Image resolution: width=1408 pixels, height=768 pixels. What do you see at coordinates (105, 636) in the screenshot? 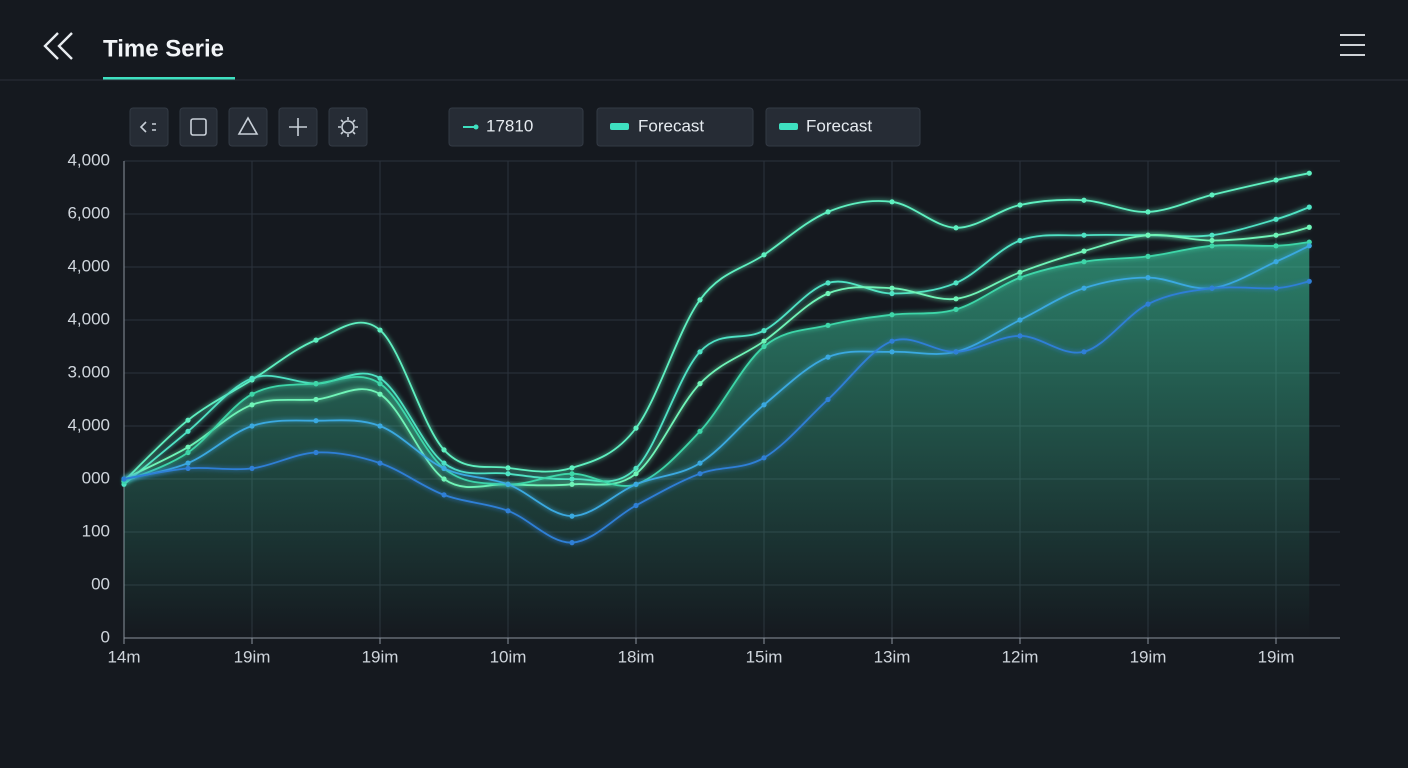
I see `y-tick-label: 0` at bounding box center [105, 636].